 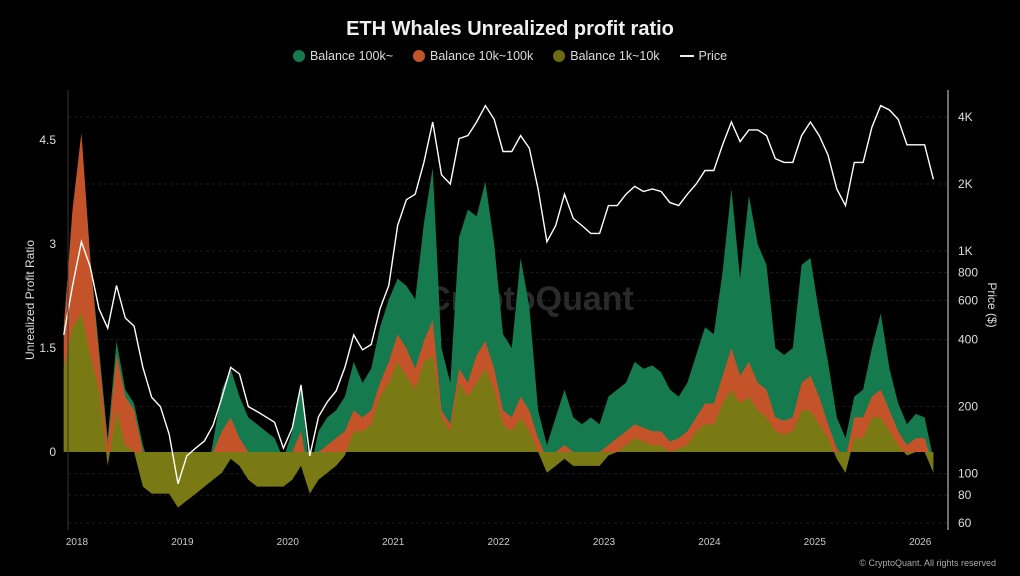 I want to click on y2-tick-label: 4K, so click(x=965, y=117).